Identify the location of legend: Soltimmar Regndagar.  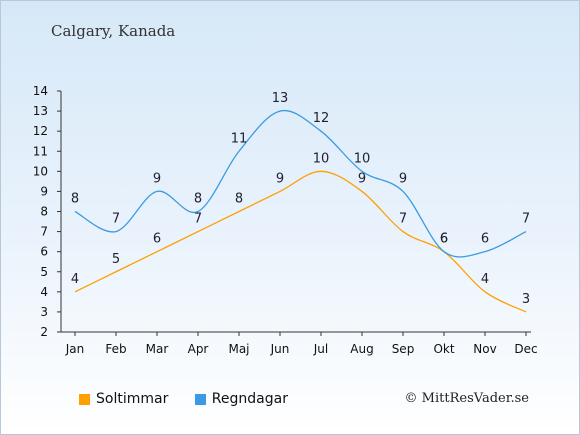
(194, 400).